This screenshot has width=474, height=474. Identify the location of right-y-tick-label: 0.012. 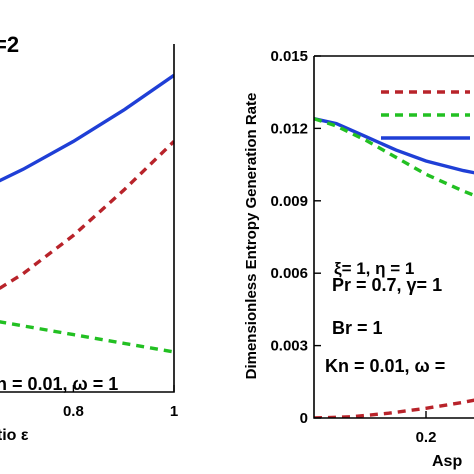
(289, 128).